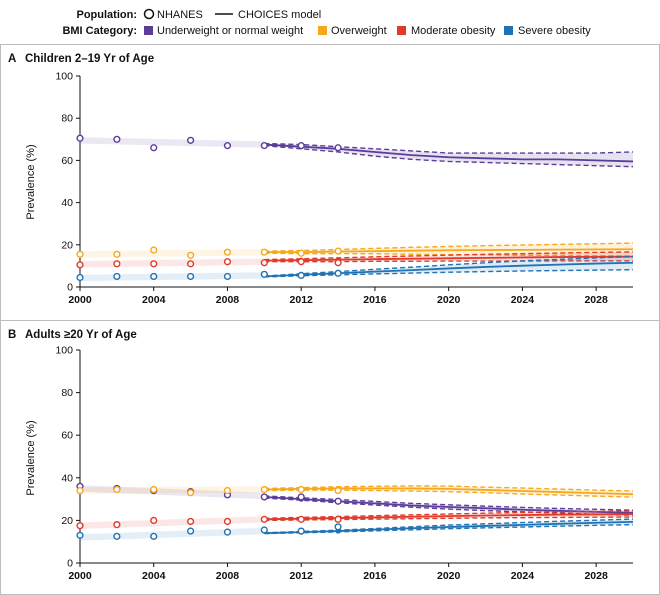  Describe the element at coordinates (449, 488) in the screenshot. I see `panel-b-overweight-ci-upper` at that location.